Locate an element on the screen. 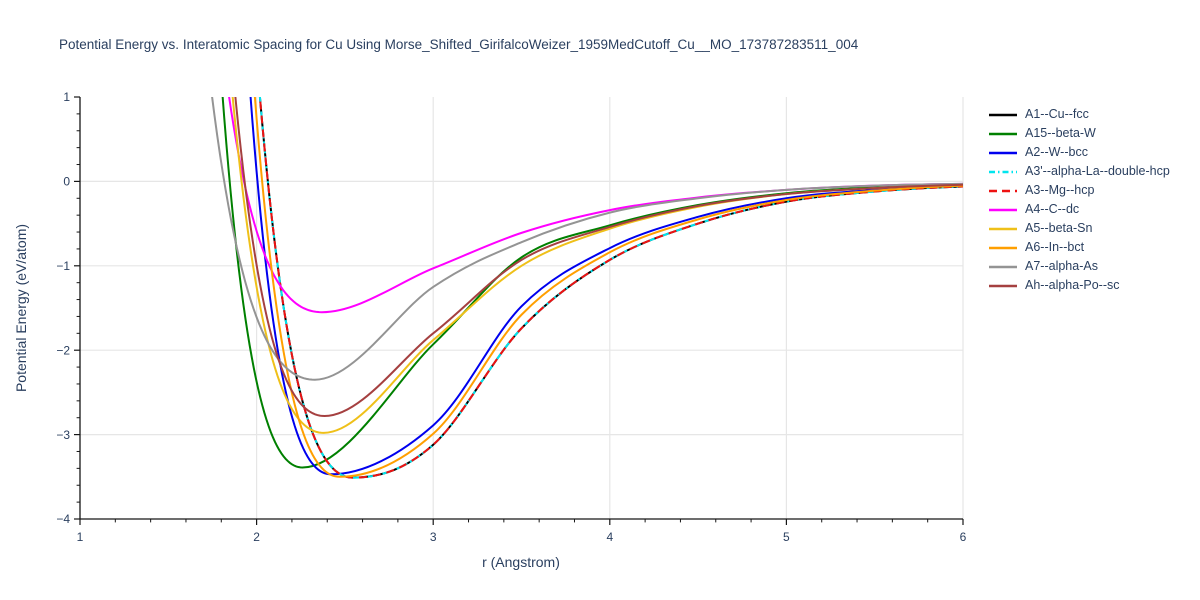  legend-item-a4-c-dc: A4--C--dc is located at coordinates (1079, 209).